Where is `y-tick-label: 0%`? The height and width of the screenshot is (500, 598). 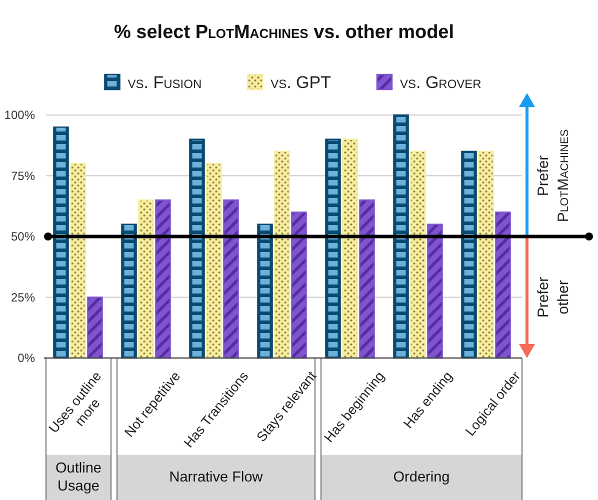 y-tick-label: 0% is located at coordinates (27, 358).